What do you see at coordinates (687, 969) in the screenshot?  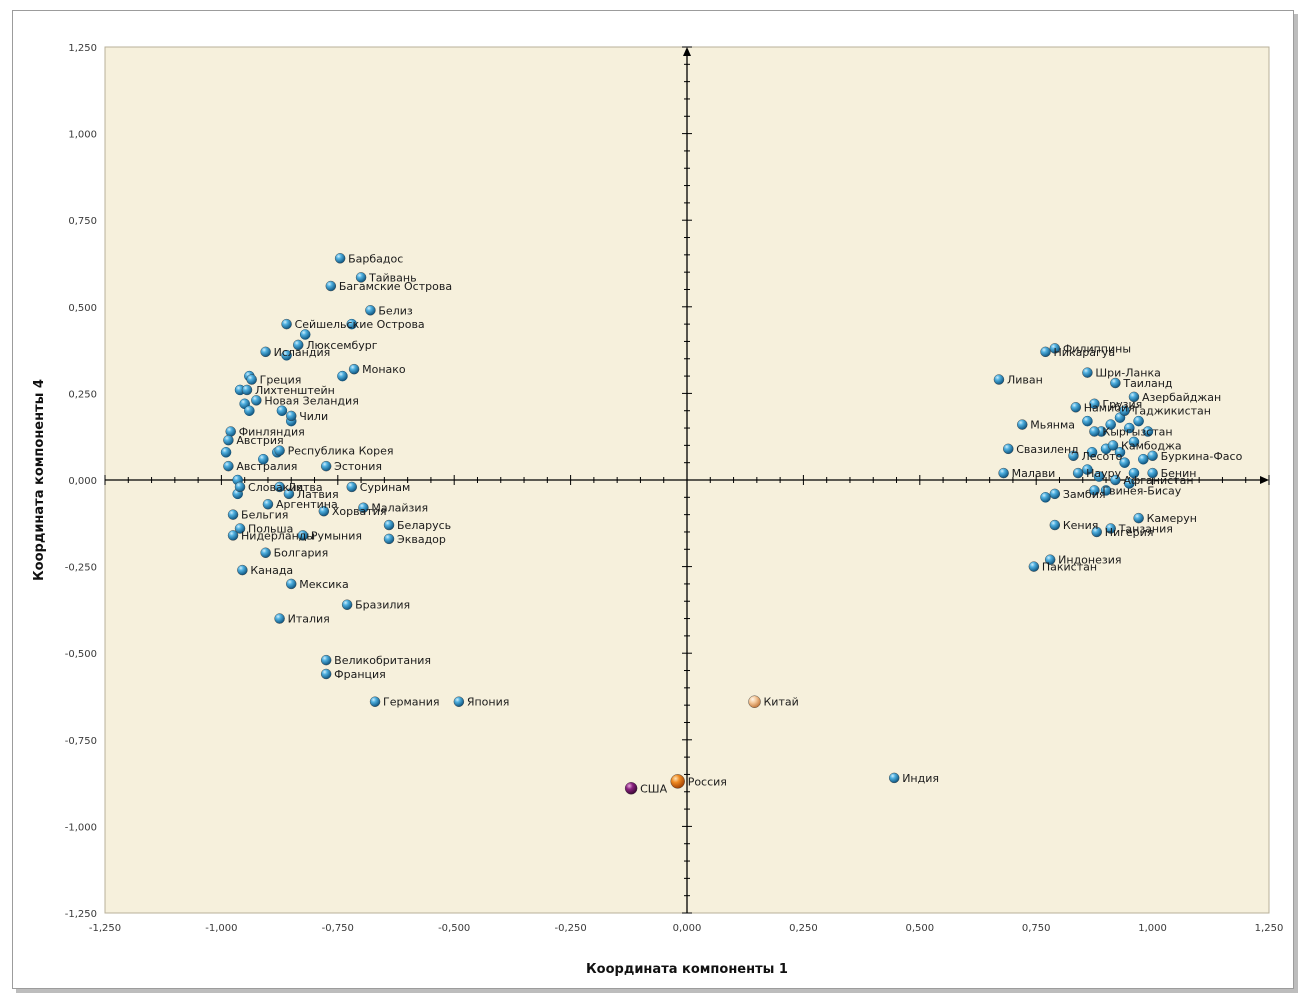 I see `x-axis-title: Координата компоненты 1` at bounding box center [687, 969].